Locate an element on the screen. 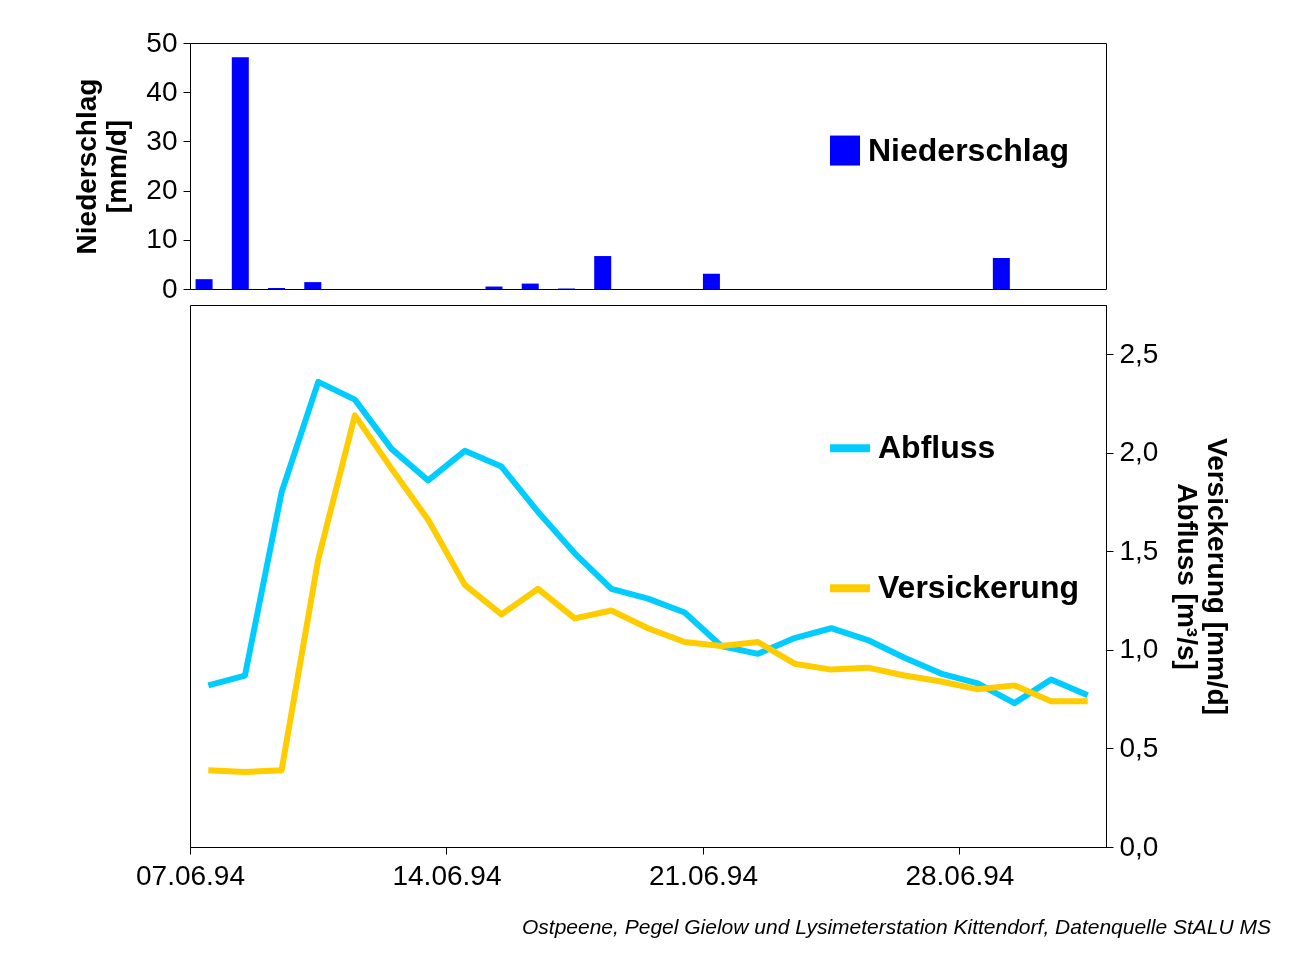  x-tick-label: 21.06.94 is located at coordinates (703, 875).